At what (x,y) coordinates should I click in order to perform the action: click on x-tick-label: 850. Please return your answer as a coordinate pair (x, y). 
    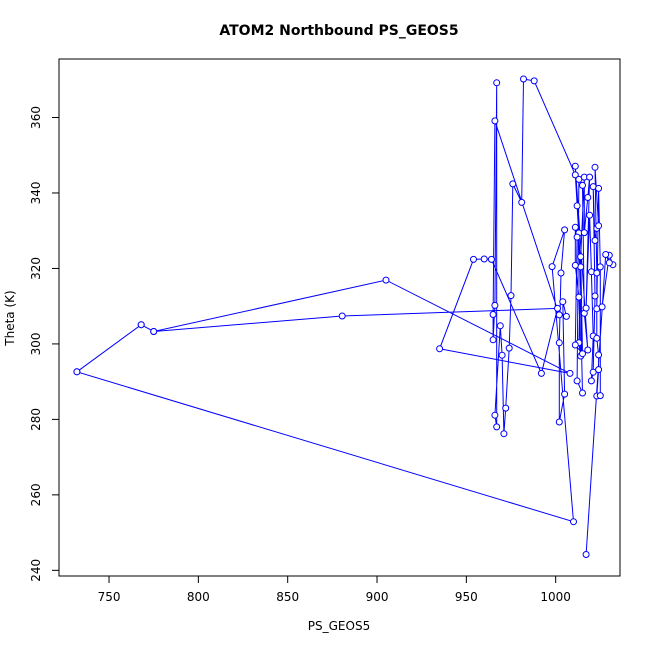
    Looking at the image, I should click on (287, 597).